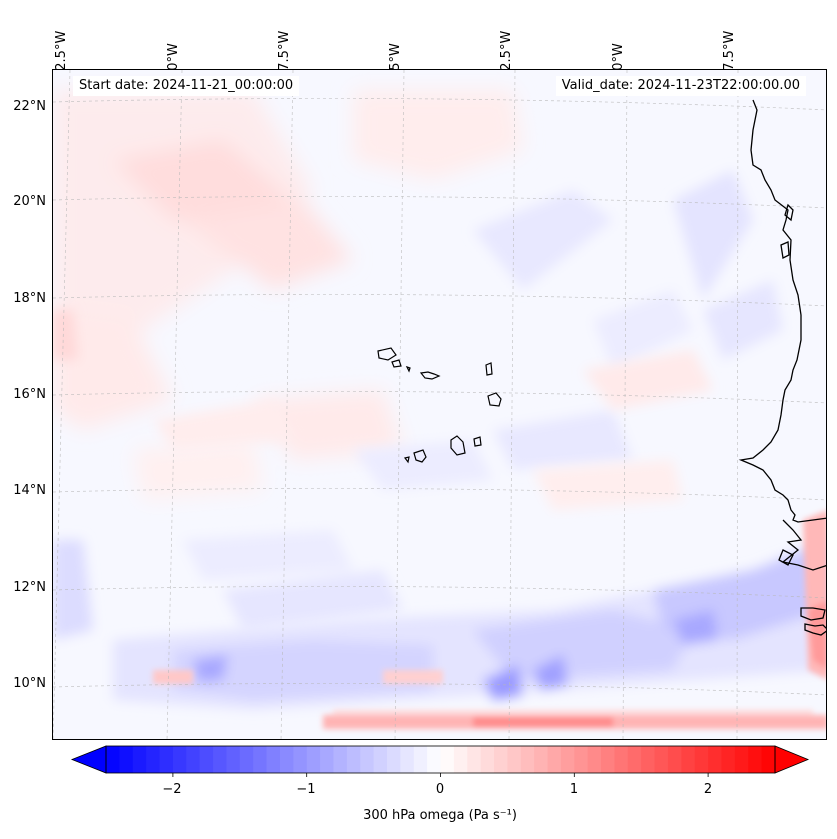 This screenshot has height=839, width=837. I want to click on colorbar-extend-min, so click(88, 759).